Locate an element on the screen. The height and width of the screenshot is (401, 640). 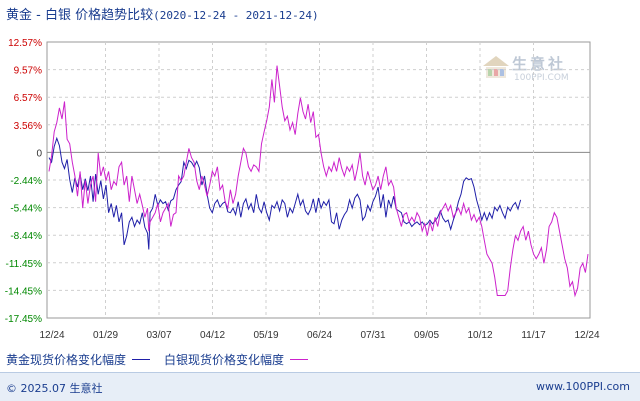
y-tick-label: -11.45% is located at coordinates (23, 264).